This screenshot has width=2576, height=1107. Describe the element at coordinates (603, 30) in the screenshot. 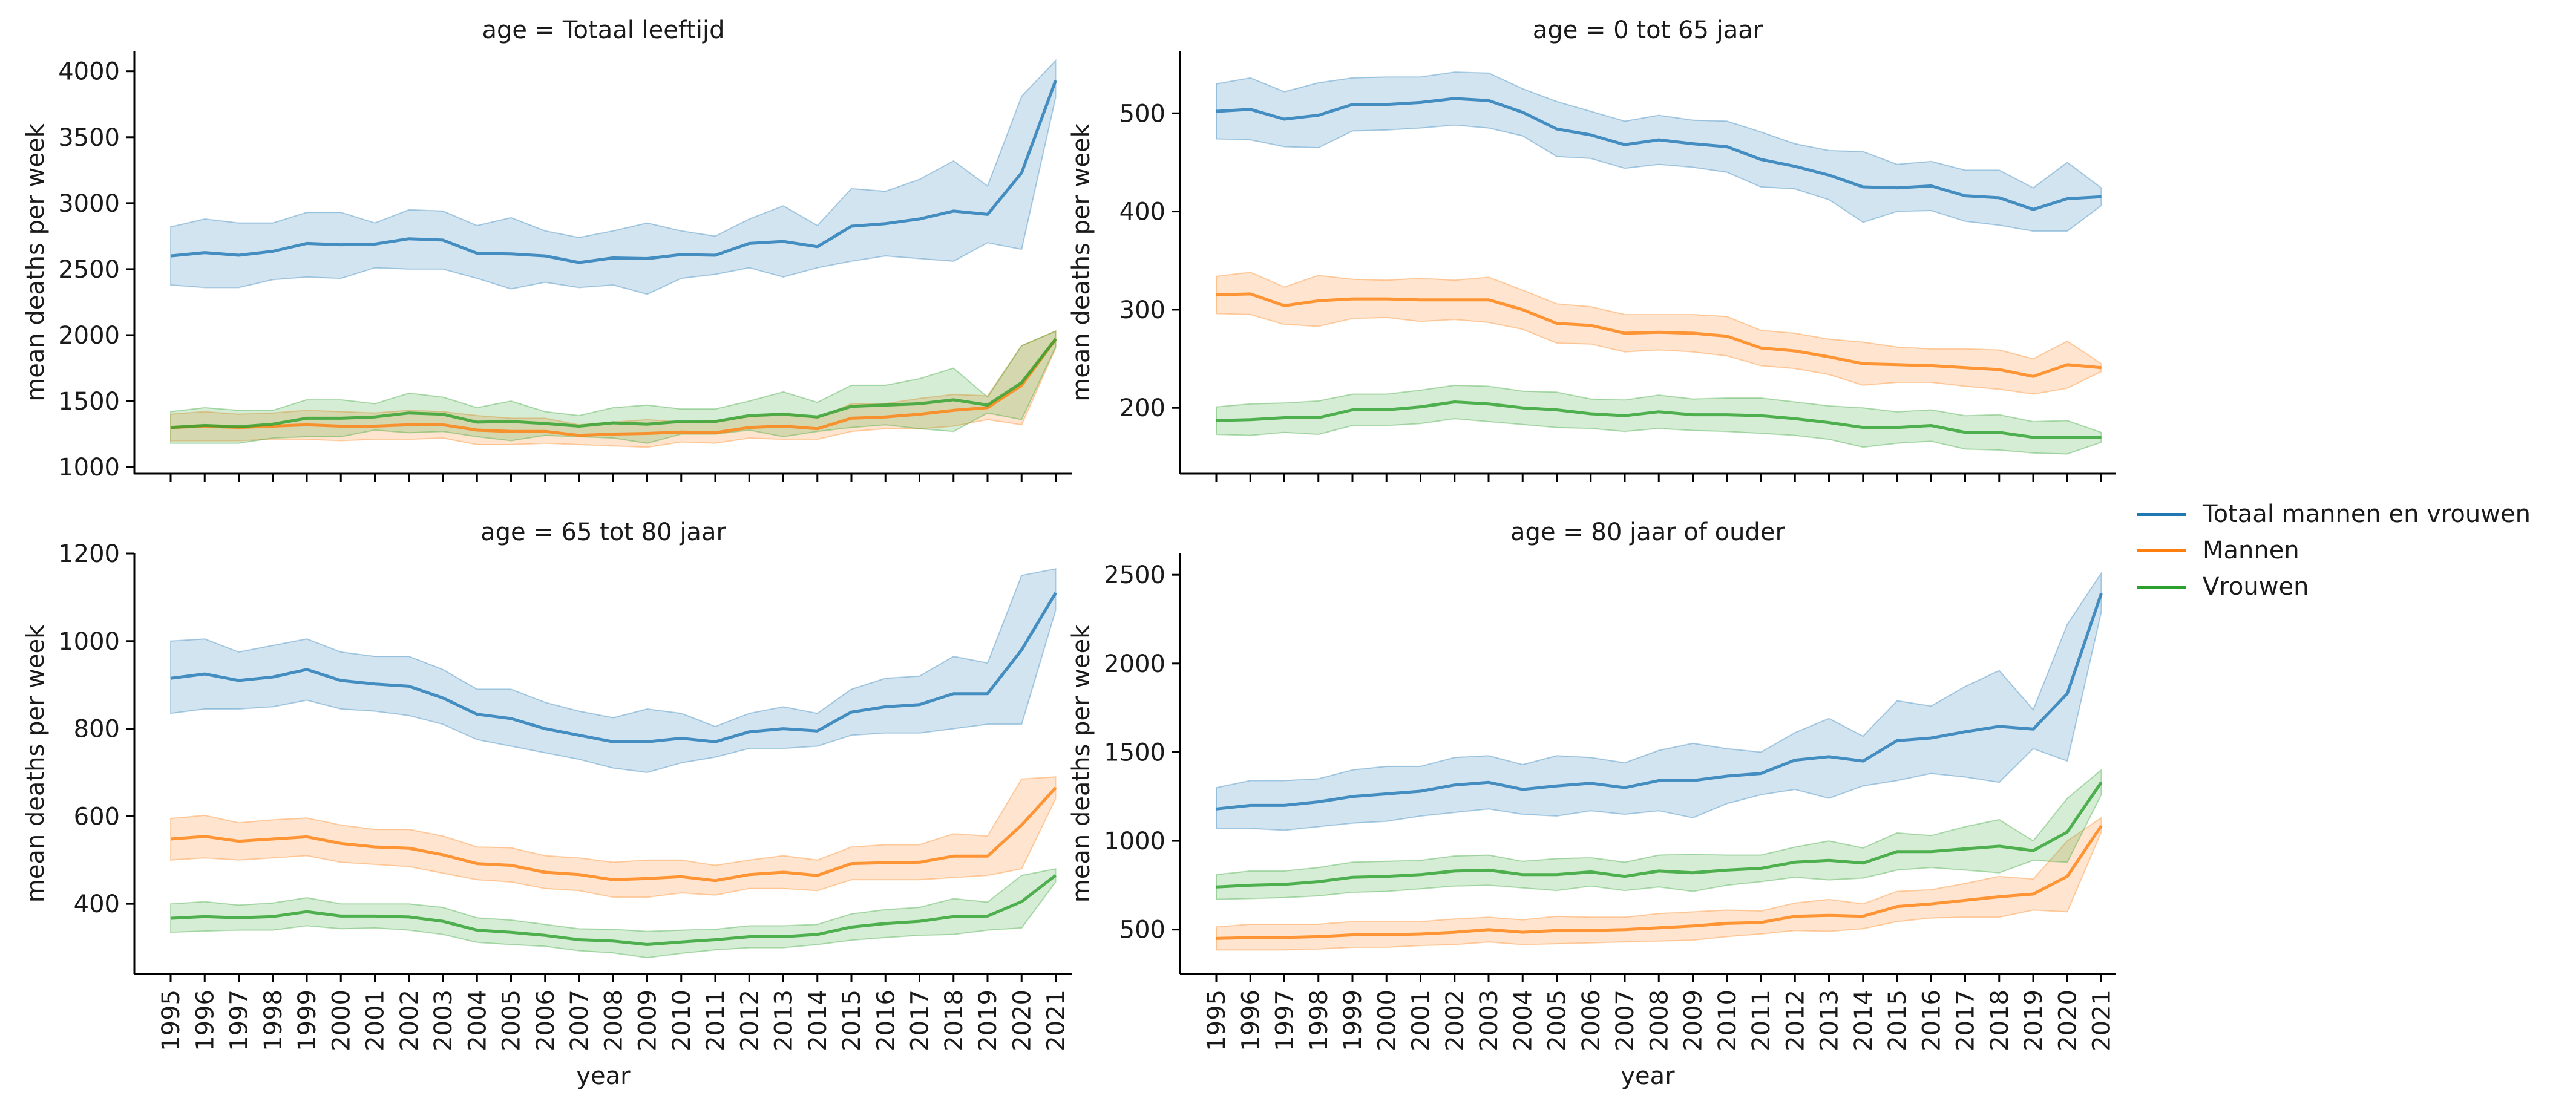

I see `panel-title: age = Totaal leeftijd` at that location.